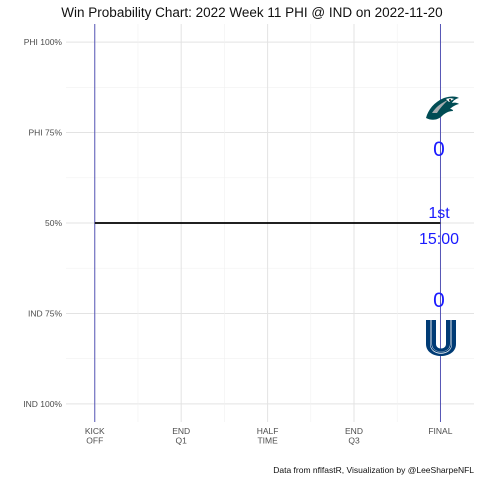  I want to click on x-tick-label-line: Q3, so click(354, 441).